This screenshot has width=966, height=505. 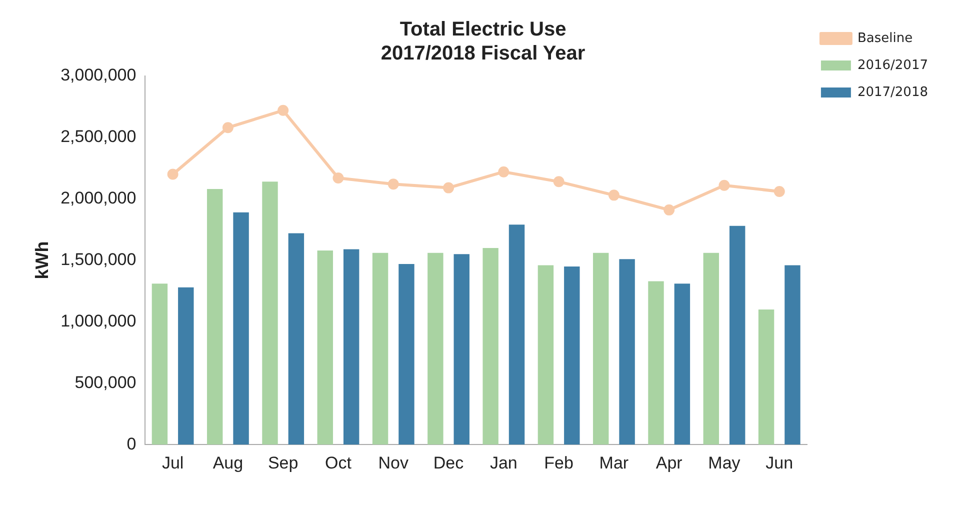 What do you see at coordinates (448, 462) in the screenshot?
I see `x-tick-label: Dec` at bounding box center [448, 462].